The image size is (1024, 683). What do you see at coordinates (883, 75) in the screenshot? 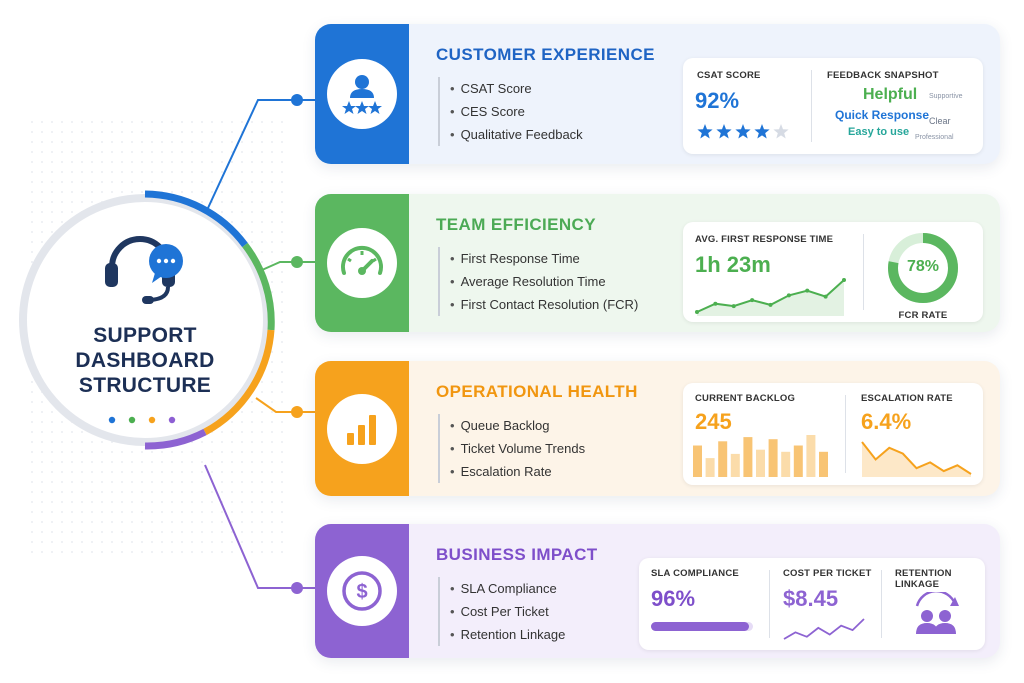
I see `feedback-label: FEEDBACK SNAPSHOT` at bounding box center [883, 75].